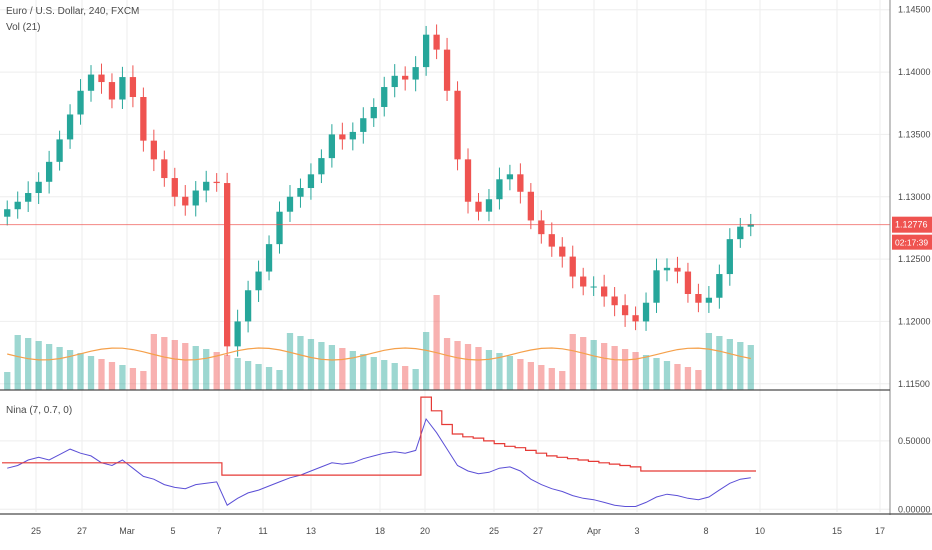 This screenshot has height=550, width=932. I want to click on volume-series, so click(379, 342).